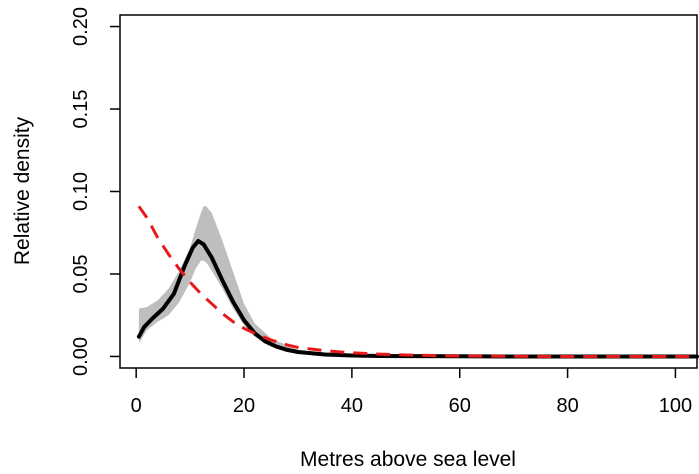 This screenshot has height=474, width=699. I want to click on y-tick-label: 0.10, so click(81, 191).